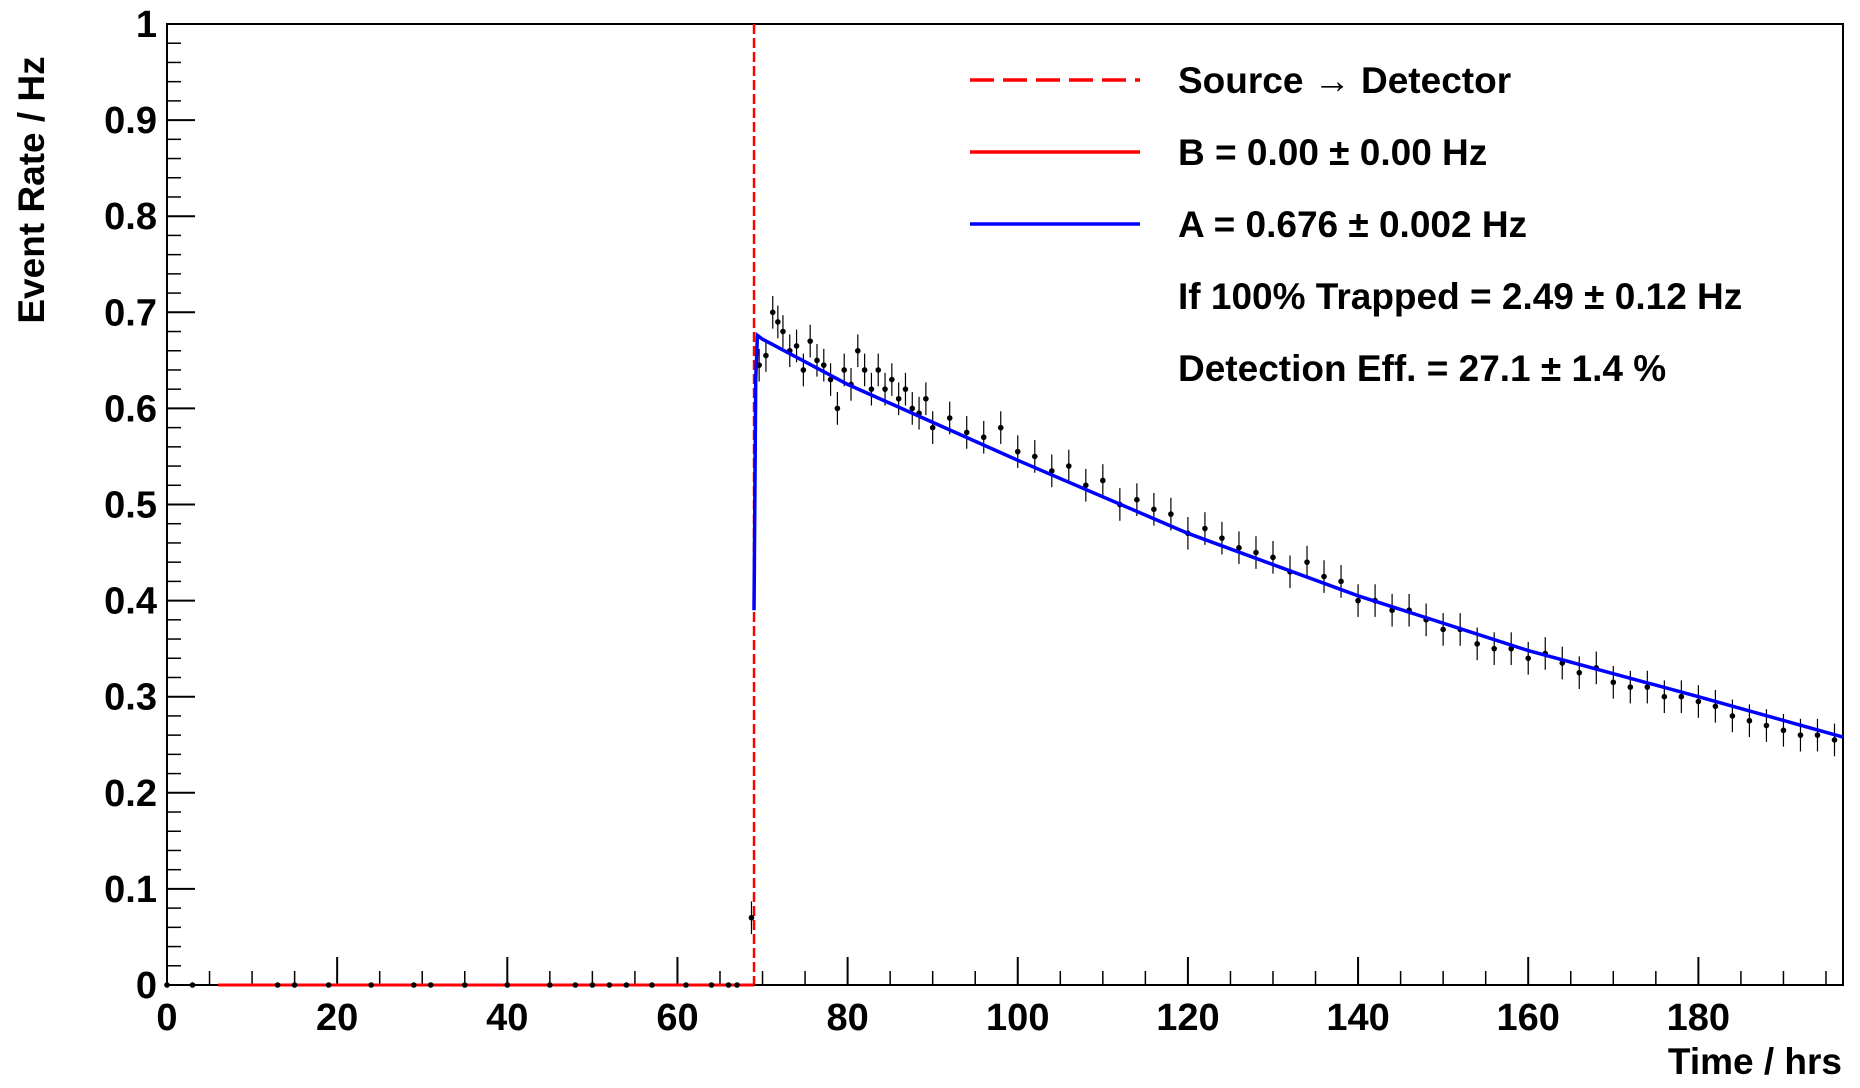  I want to click on x-tick-label: 100, so click(1017, 1018).